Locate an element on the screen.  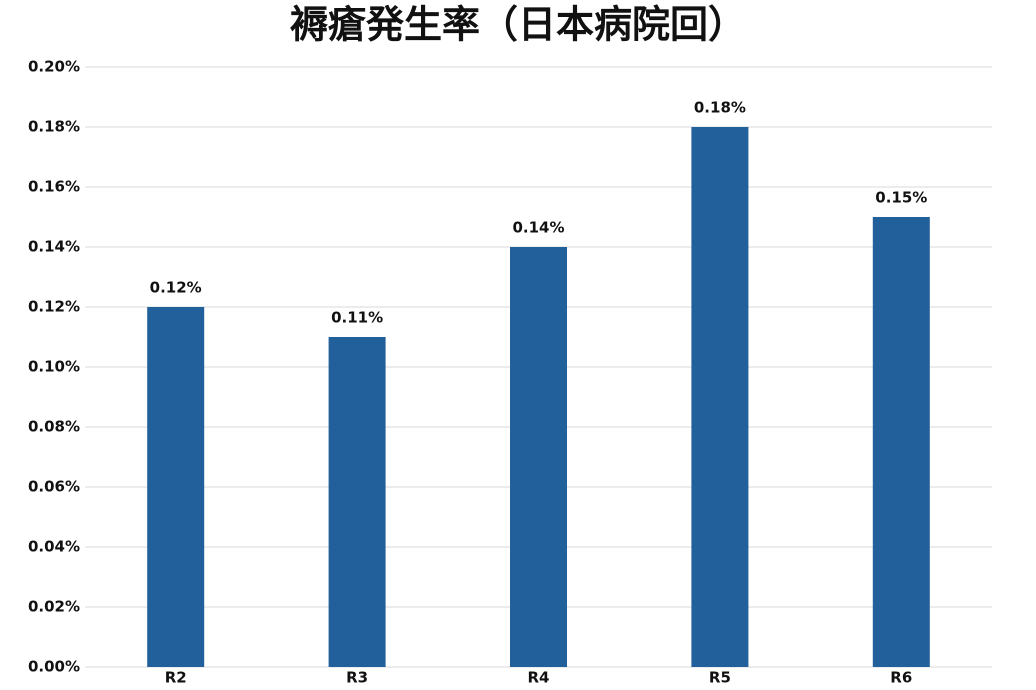
value-label: 0.15% is located at coordinates (901, 198).